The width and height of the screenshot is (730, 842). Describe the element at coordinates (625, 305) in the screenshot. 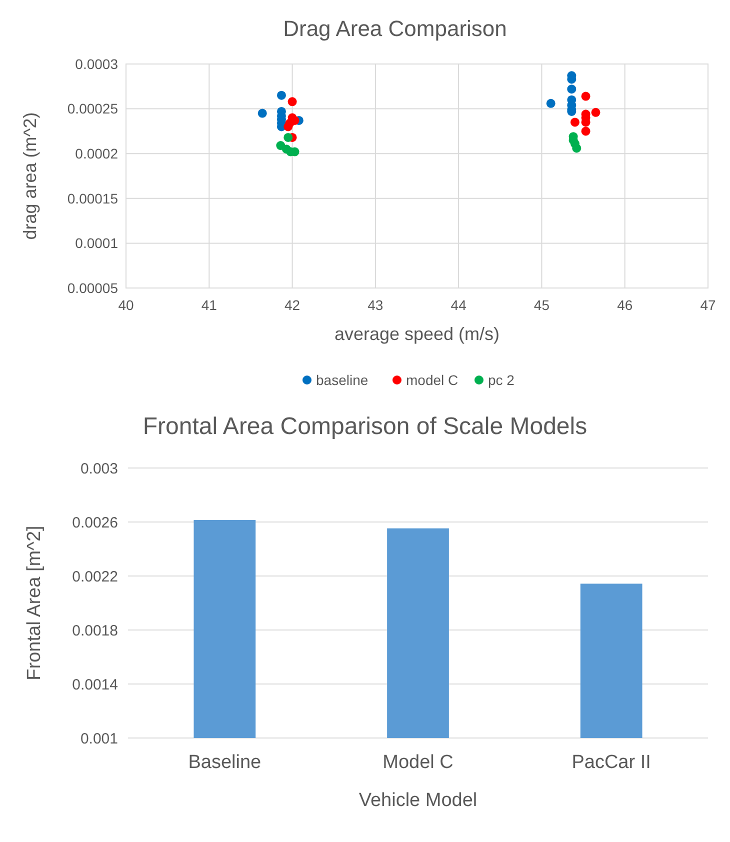

I see `x-tick-label: 46` at that location.